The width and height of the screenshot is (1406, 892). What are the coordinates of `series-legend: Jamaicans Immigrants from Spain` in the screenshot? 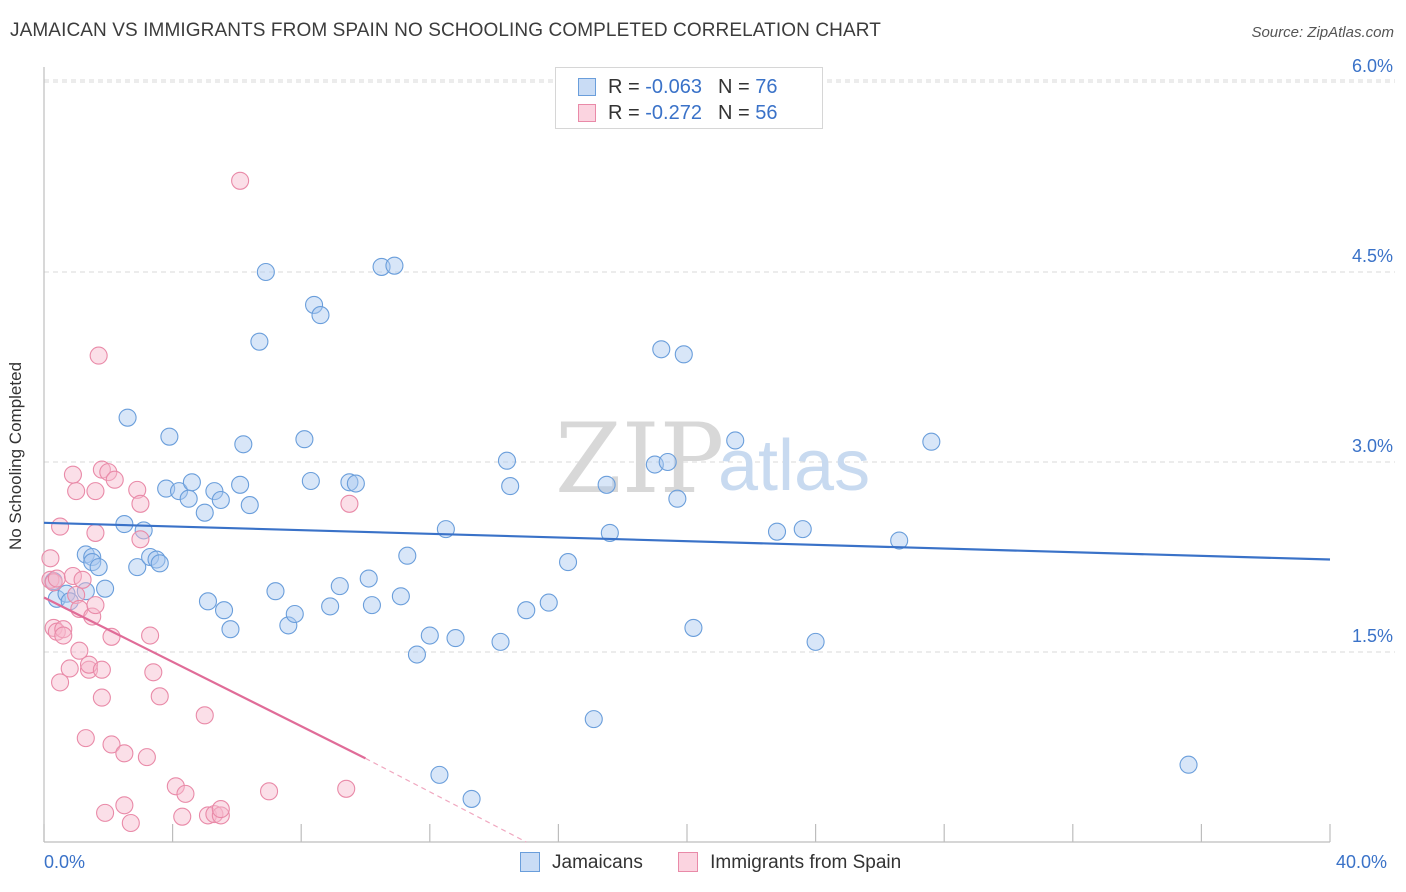 It's located at (725, 863).